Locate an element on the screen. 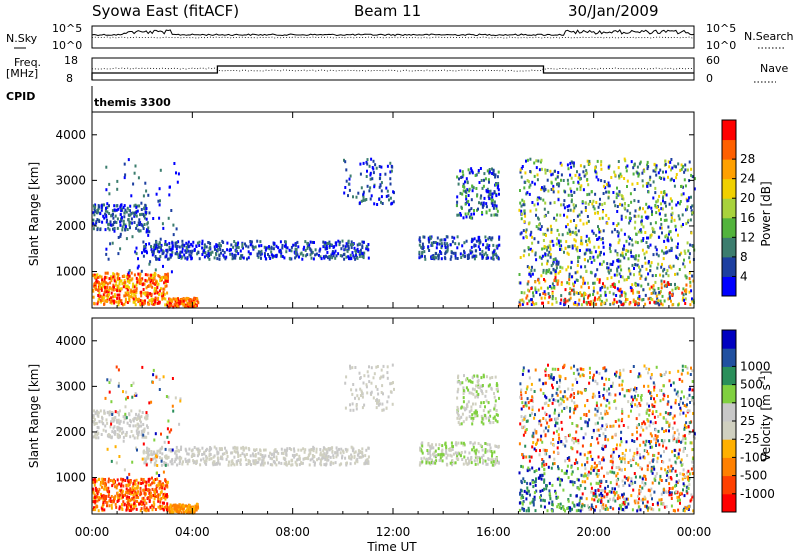 The image size is (800, 554). cpid-value: themis 3300 is located at coordinates (132, 102).